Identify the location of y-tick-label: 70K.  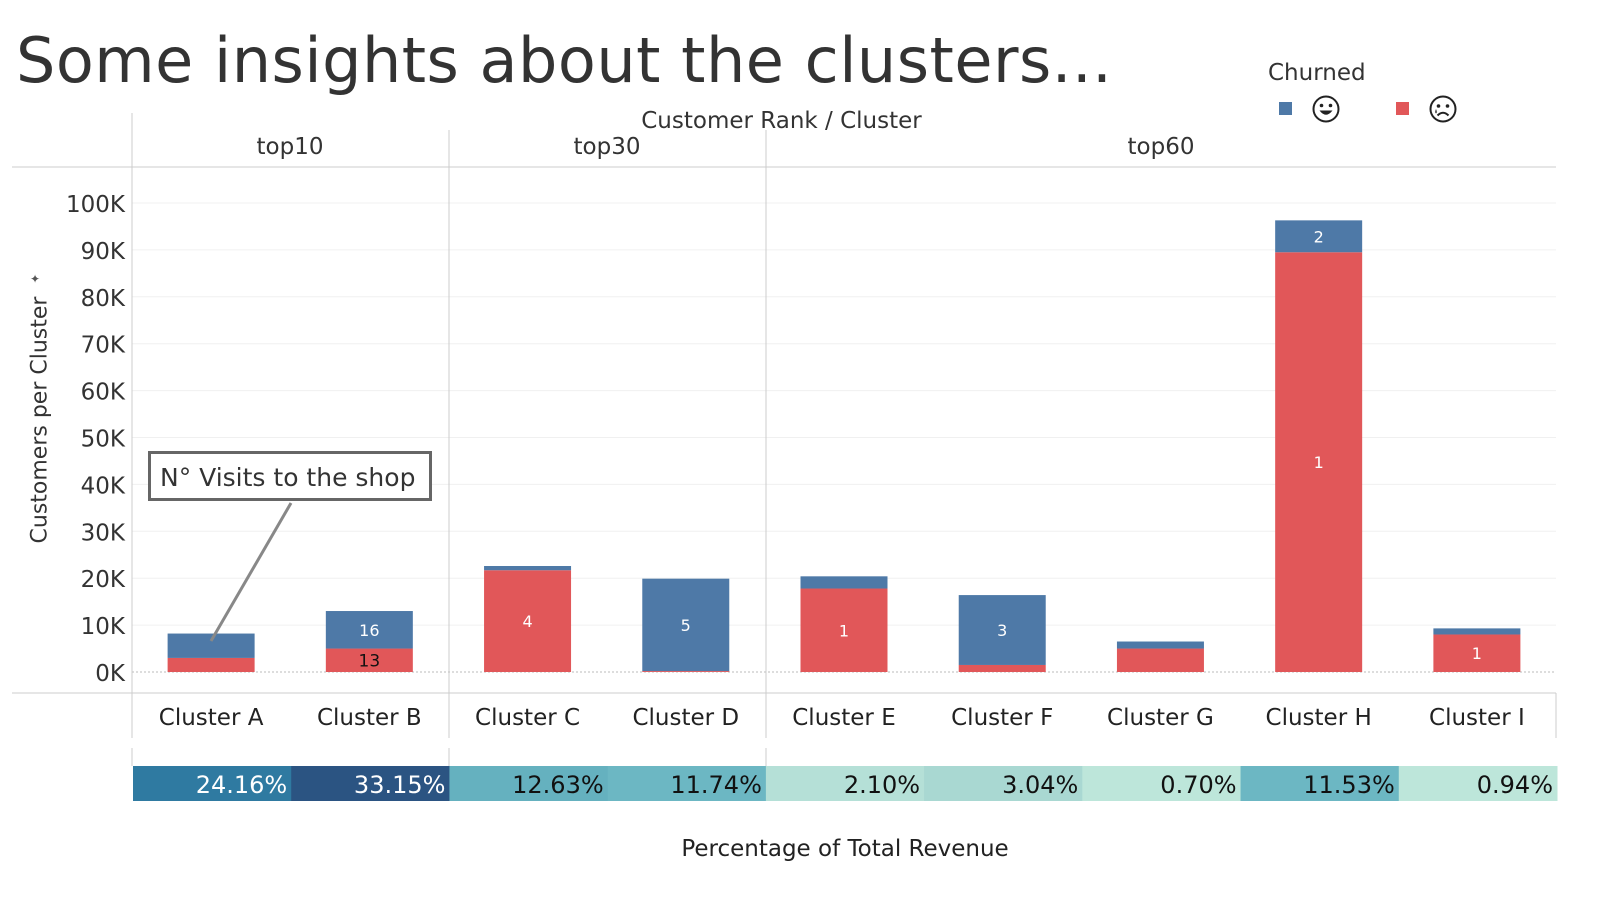
(103, 346).